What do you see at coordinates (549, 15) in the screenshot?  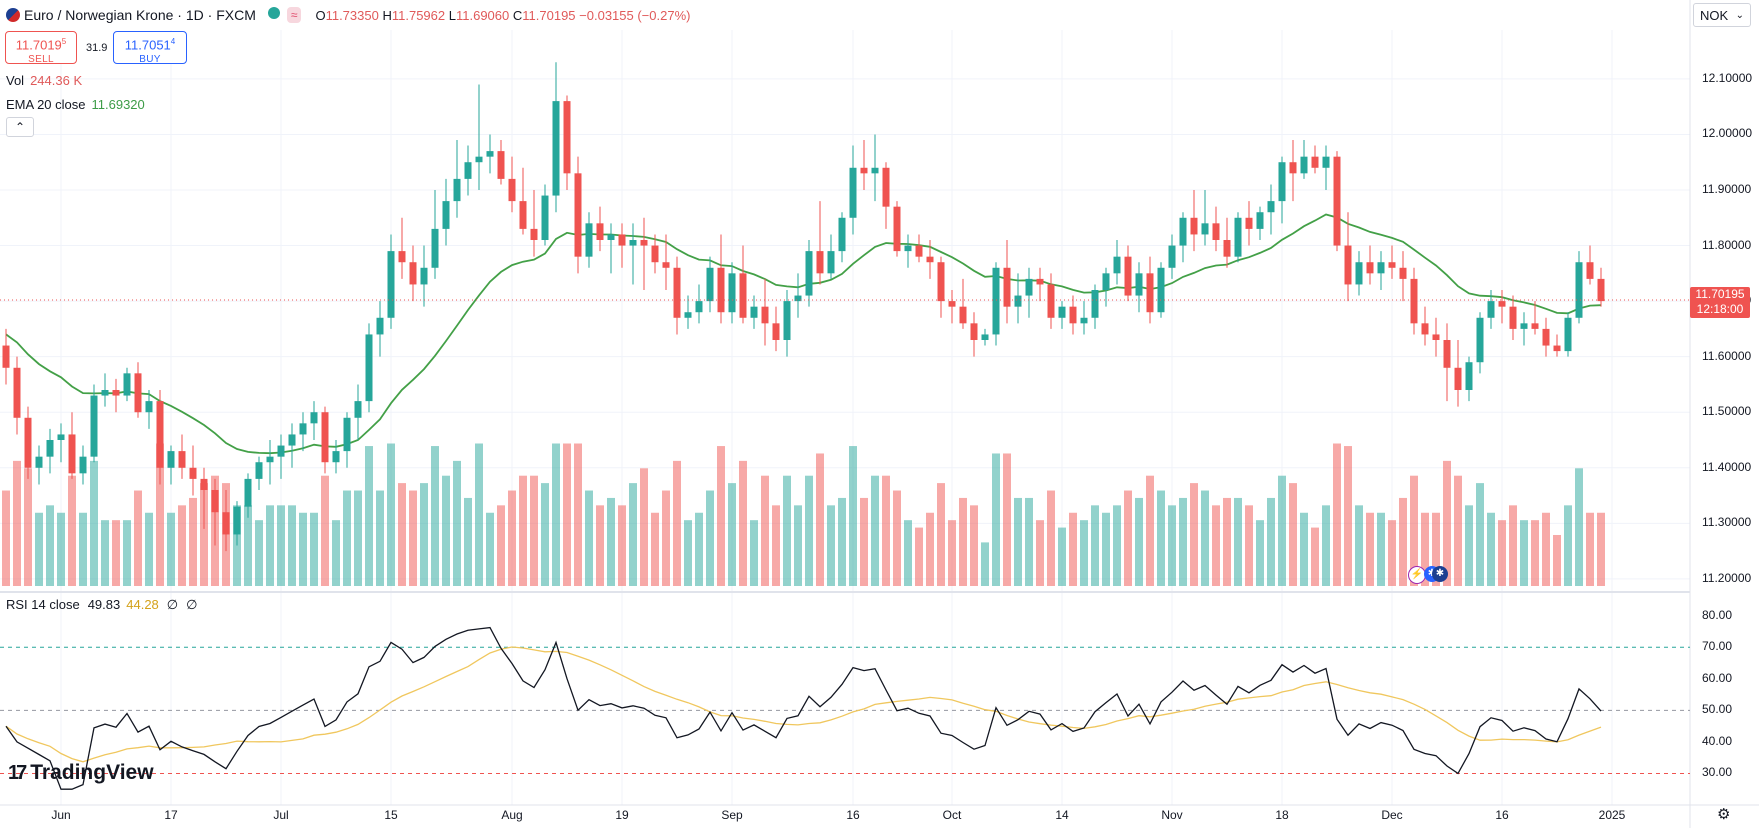 I see `close-value: 11.70195` at bounding box center [549, 15].